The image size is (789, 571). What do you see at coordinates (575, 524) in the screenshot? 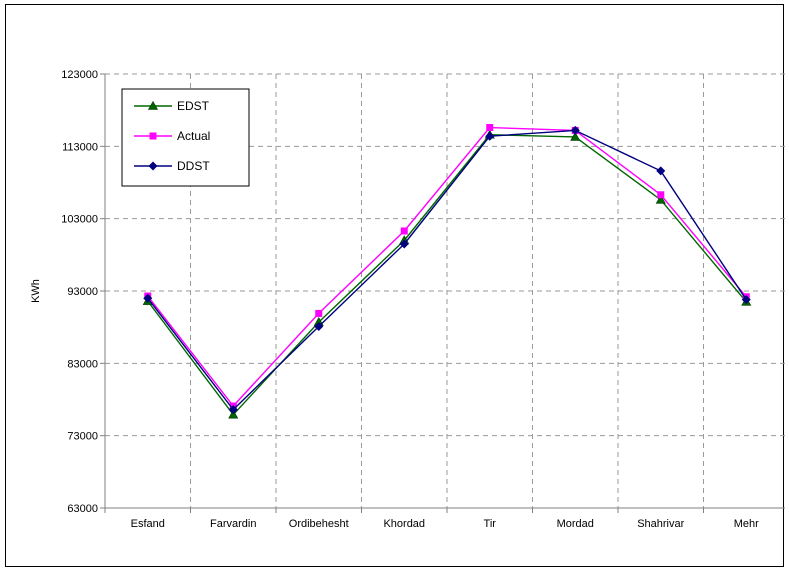
I see `x-tick-label: Mordad` at bounding box center [575, 524].